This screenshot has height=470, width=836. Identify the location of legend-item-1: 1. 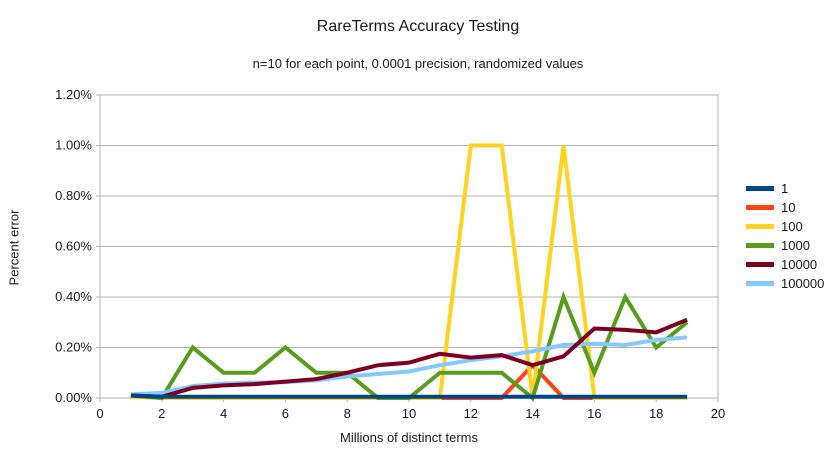
(785, 188).